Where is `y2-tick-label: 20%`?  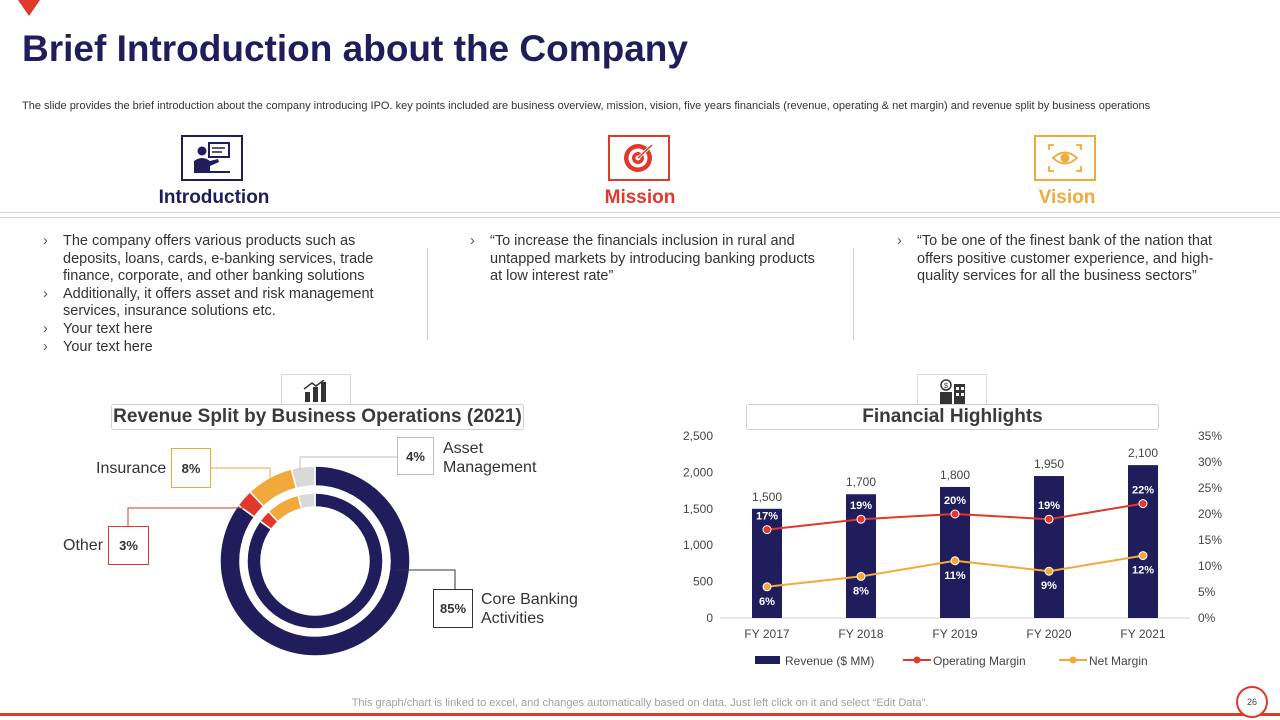 y2-tick-label: 20% is located at coordinates (1210, 514).